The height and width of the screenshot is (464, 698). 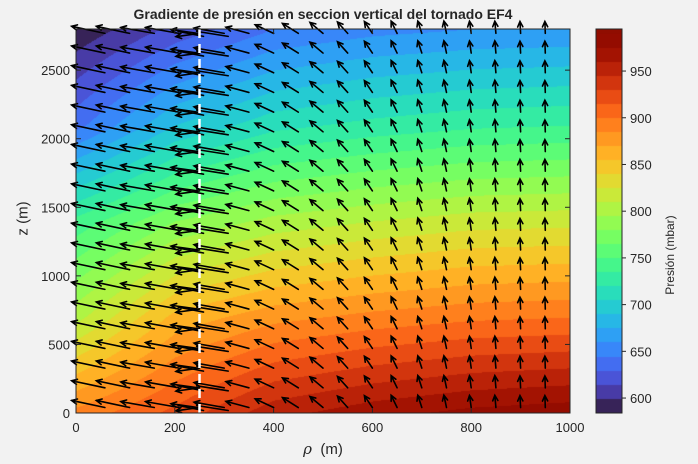 What do you see at coordinates (641, 71) in the screenshot?
I see `colorbar-tick-label: 950` at bounding box center [641, 71].